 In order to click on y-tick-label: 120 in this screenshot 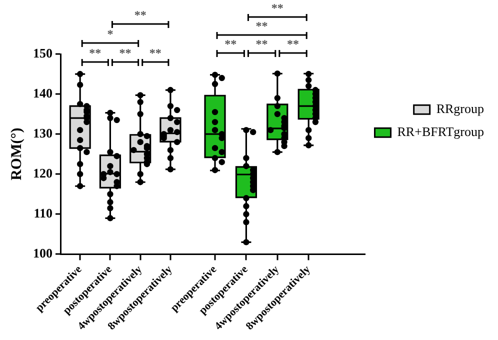, I will do `click(42, 172)`.